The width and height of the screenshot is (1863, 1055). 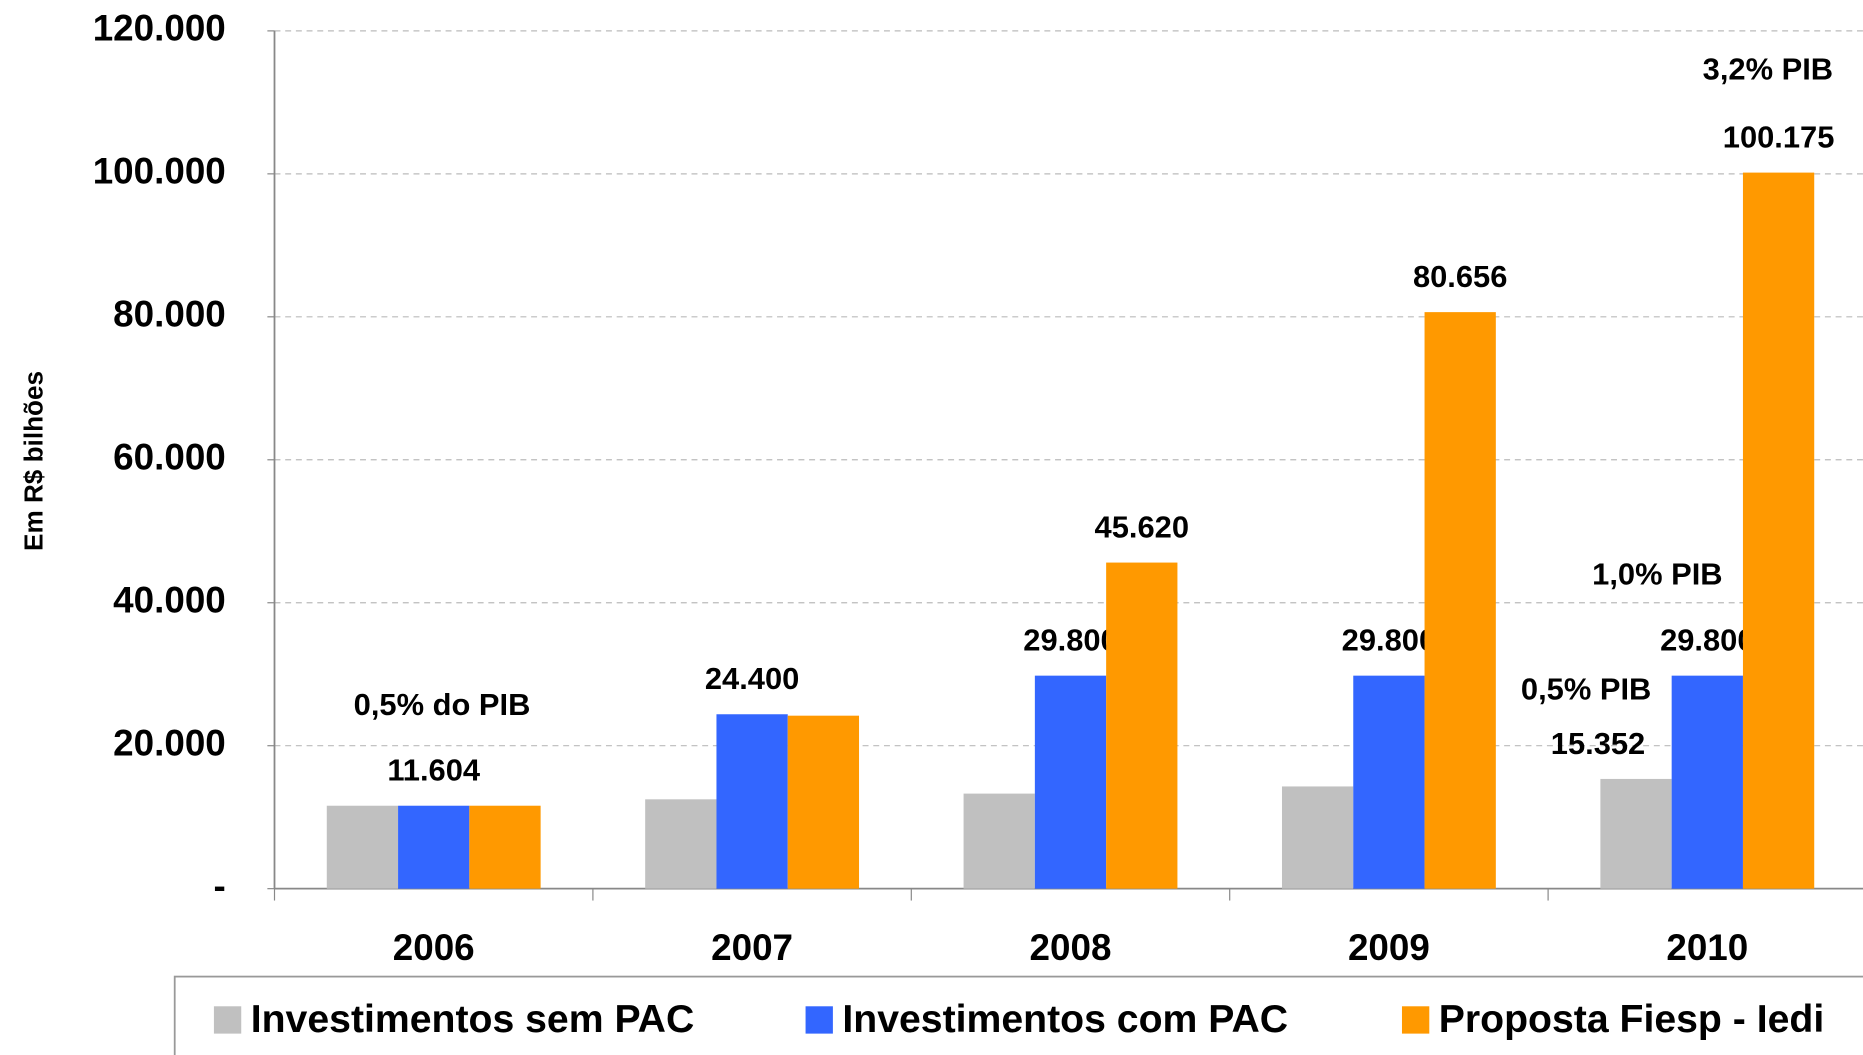 I want to click on y-axis-label: Em R$ bilhões, so click(x=34, y=461).